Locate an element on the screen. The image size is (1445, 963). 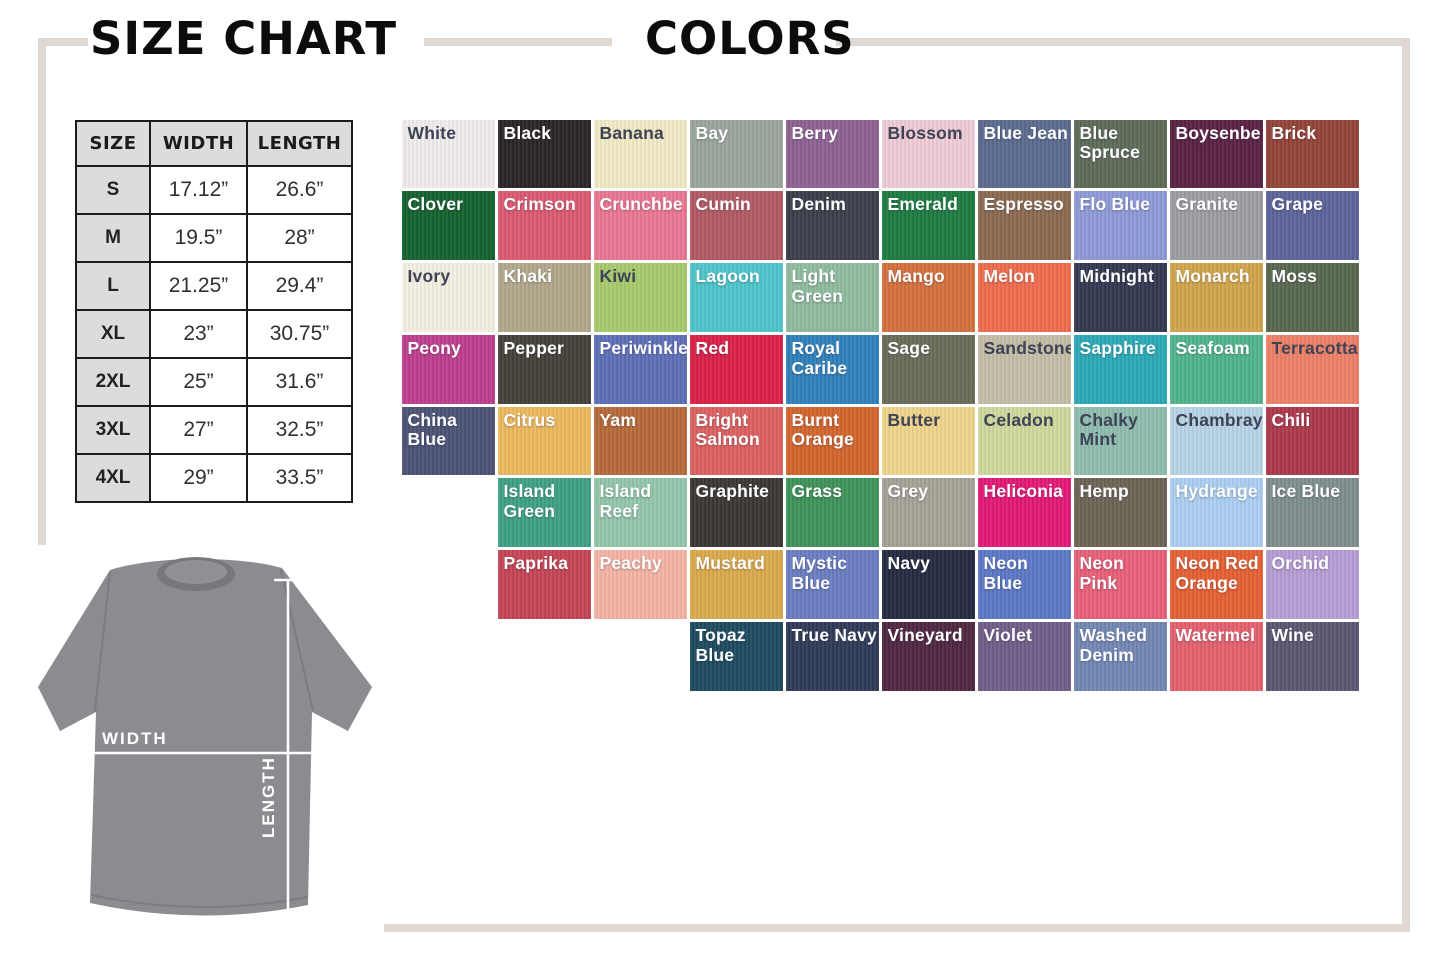
color-swatch-label: Paprika is located at coordinates (536, 563).